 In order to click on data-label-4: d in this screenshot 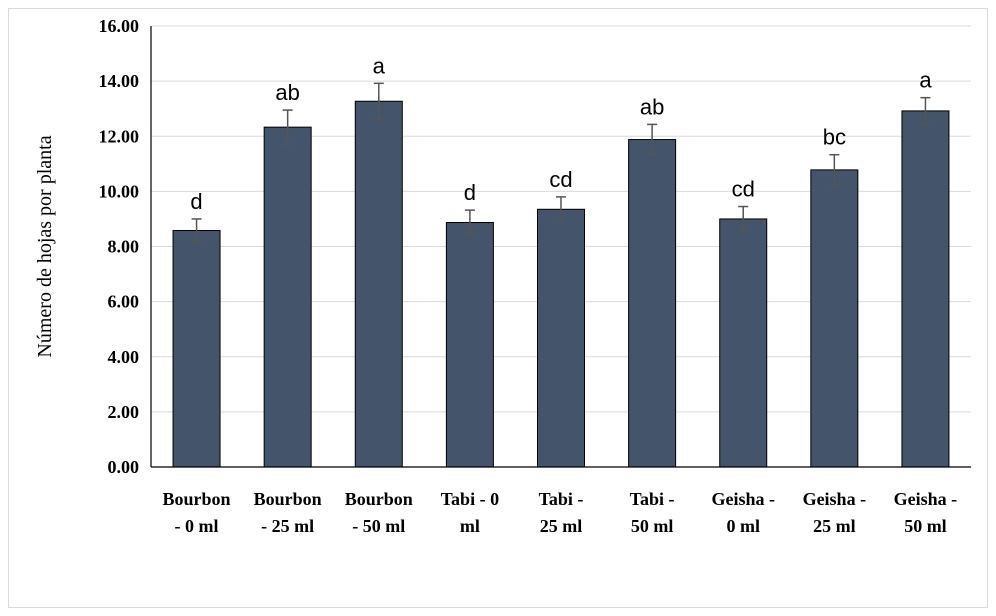, I will do `click(470, 192)`.